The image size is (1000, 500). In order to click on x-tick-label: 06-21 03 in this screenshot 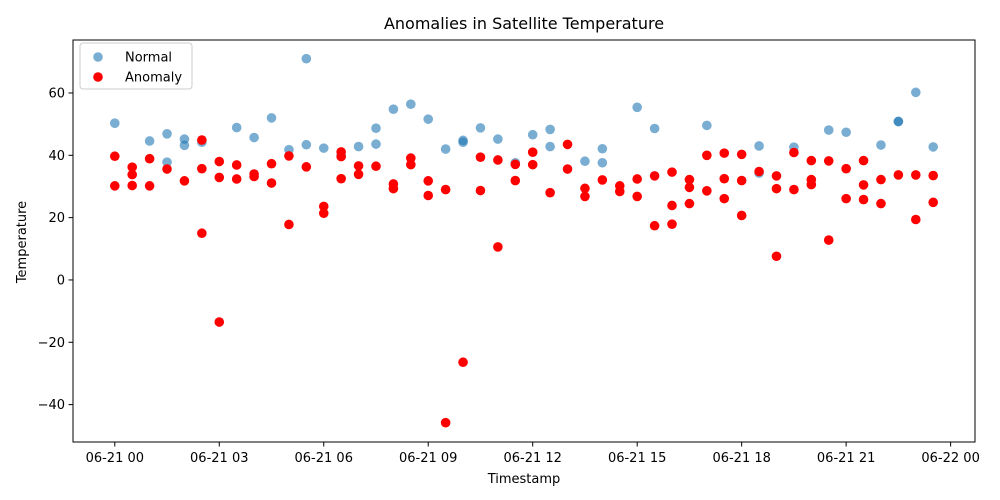, I will do `click(219, 458)`.